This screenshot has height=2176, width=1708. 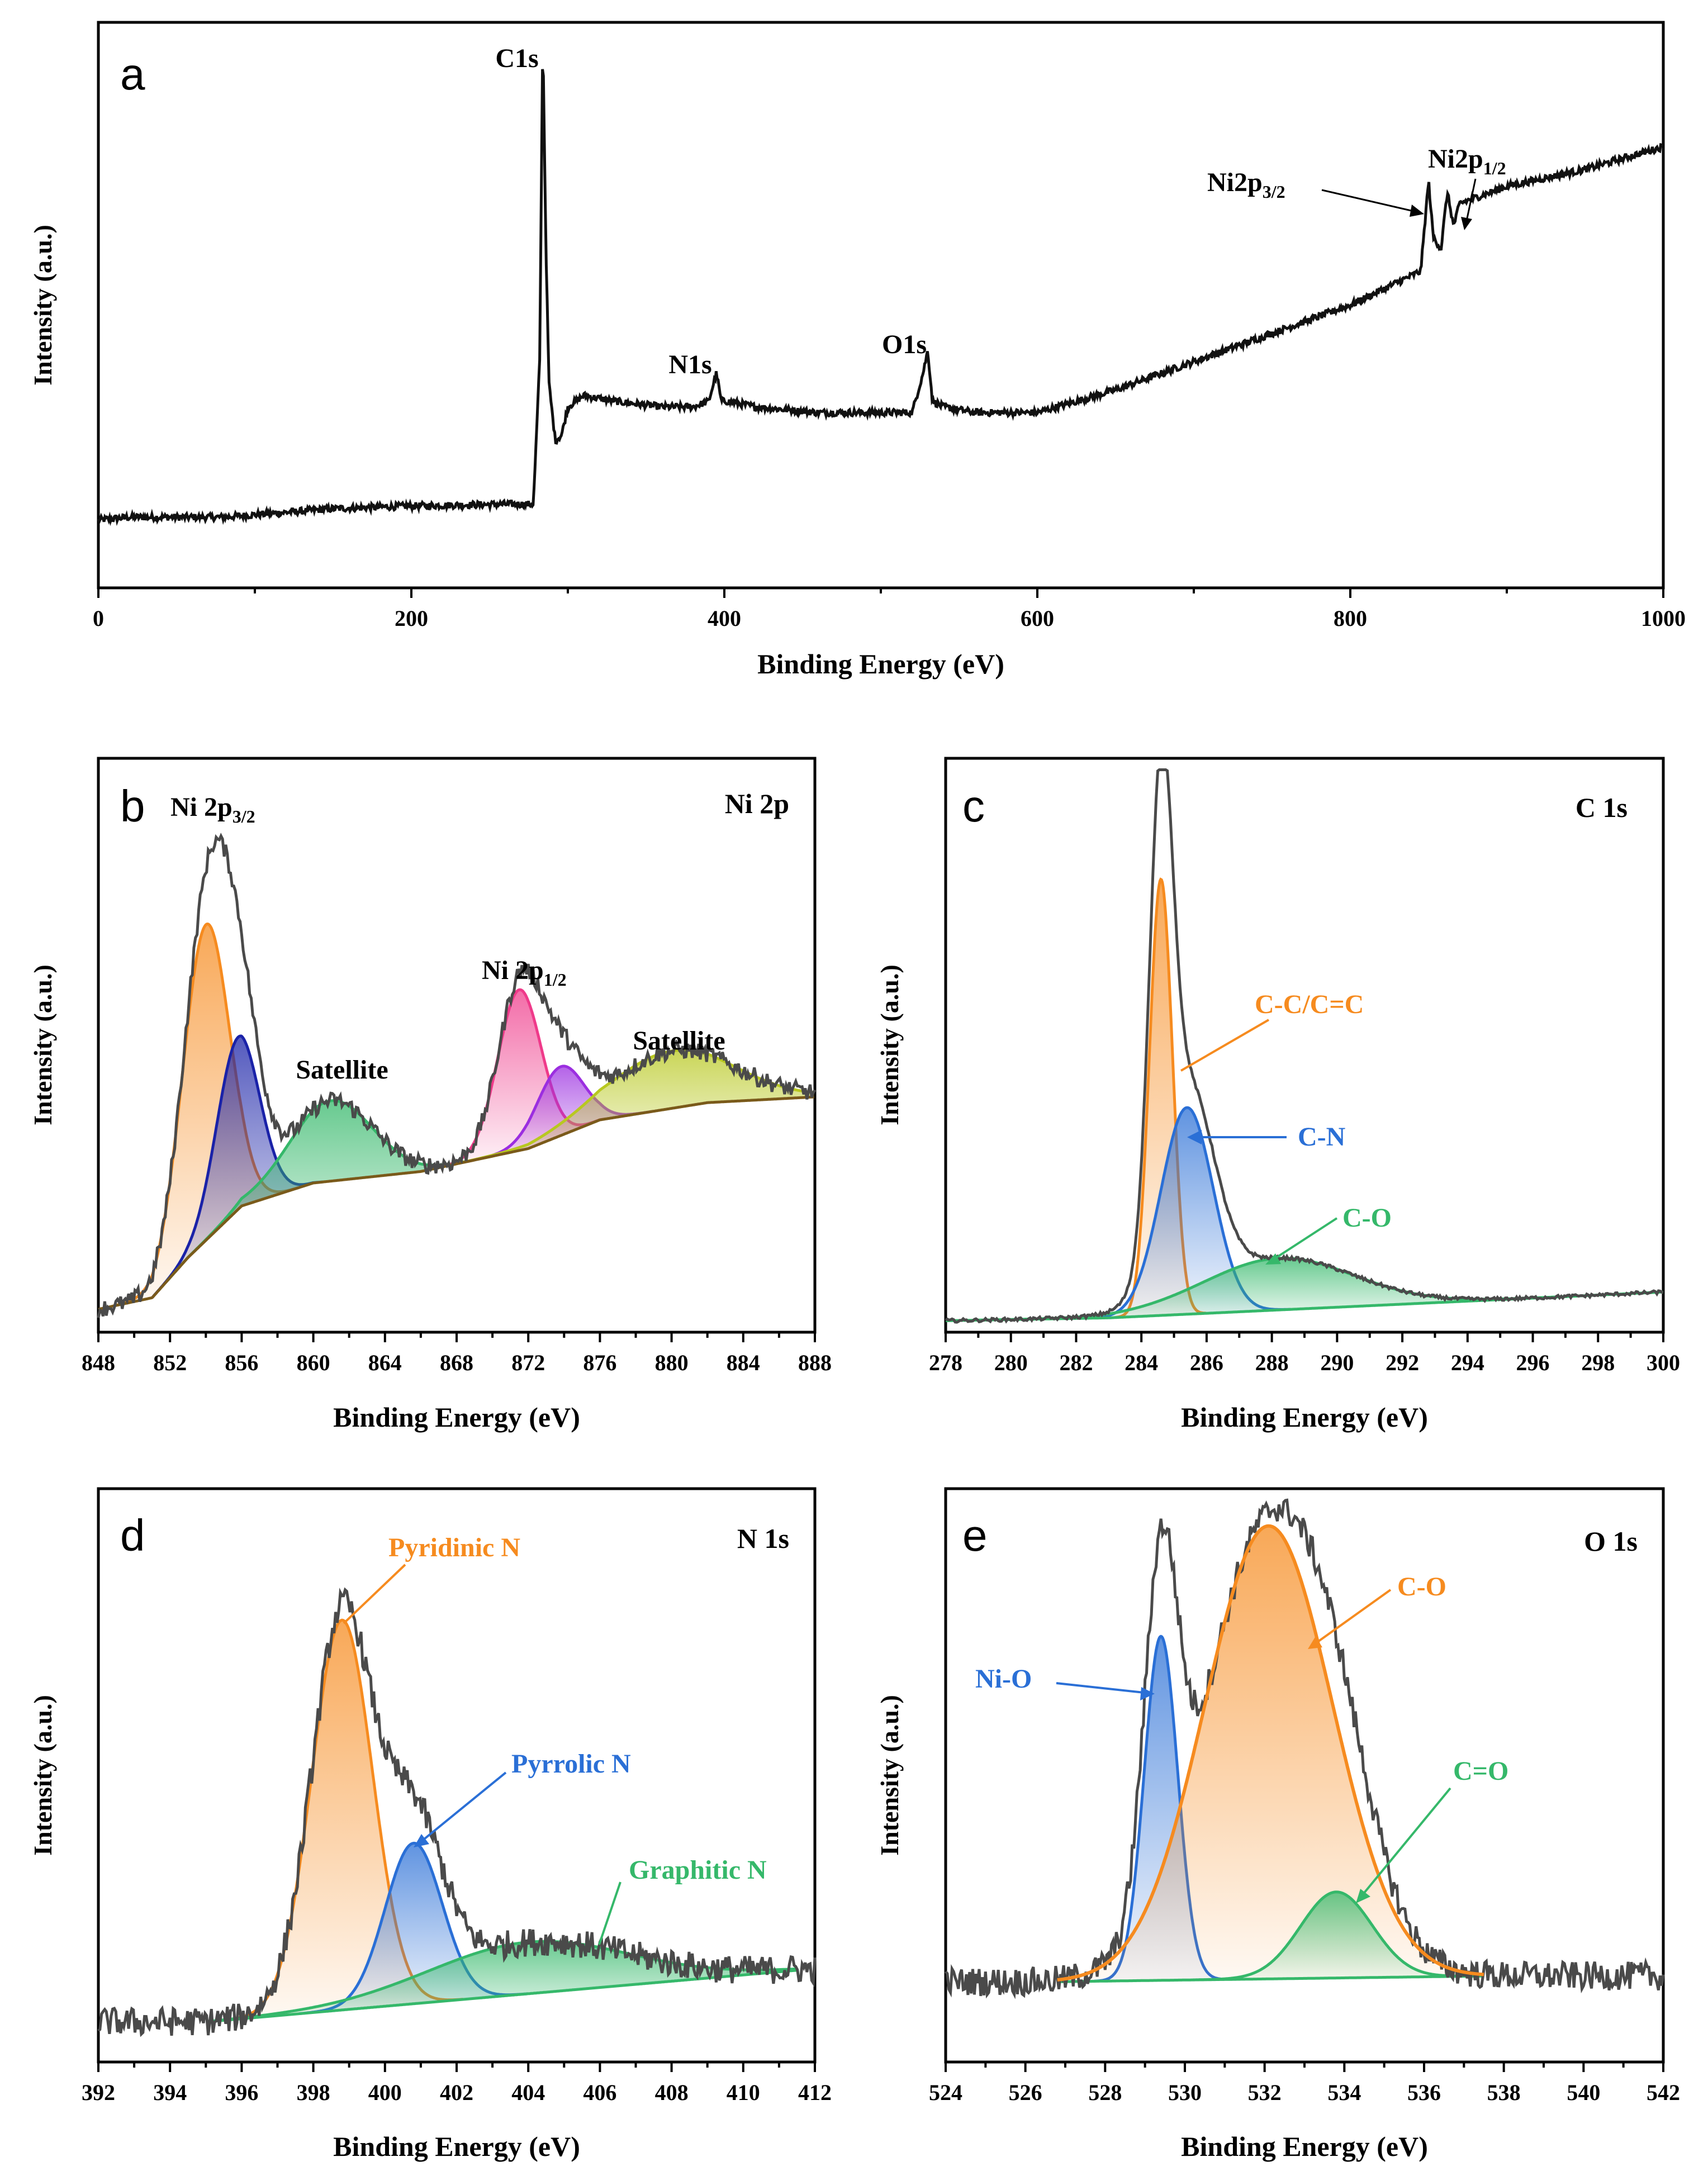 What do you see at coordinates (946, 1362) in the screenshot?
I see `x-tick-label: 278` at bounding box center [946, 1362].